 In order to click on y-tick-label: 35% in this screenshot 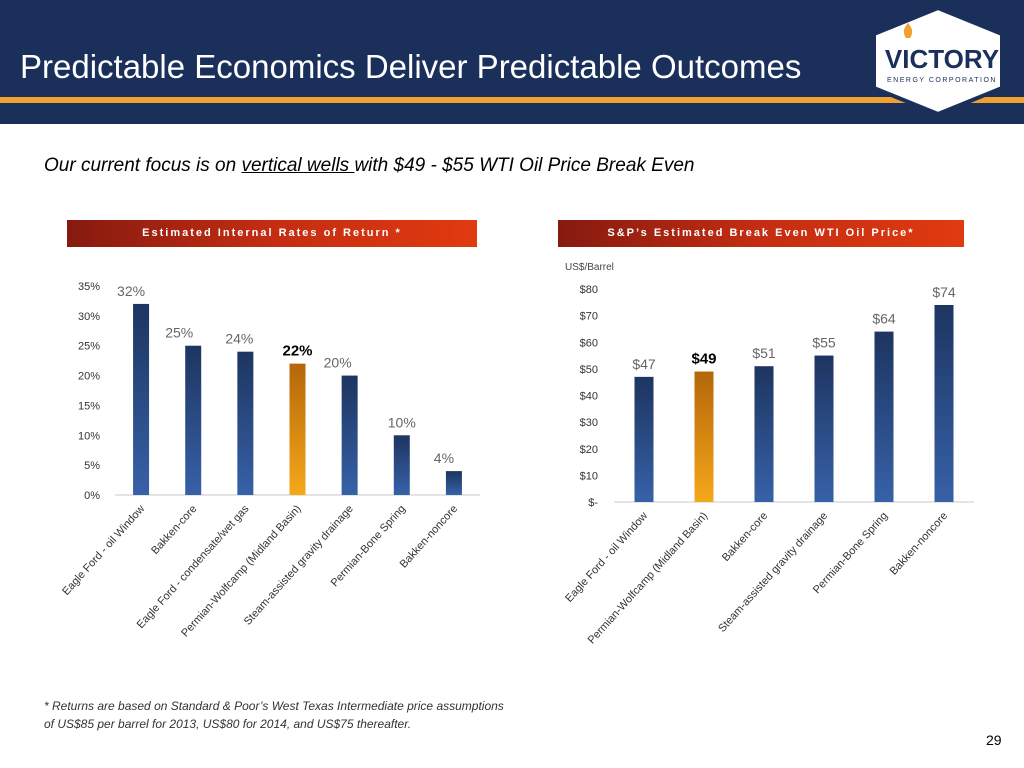, I will do `click(89, 287)`.